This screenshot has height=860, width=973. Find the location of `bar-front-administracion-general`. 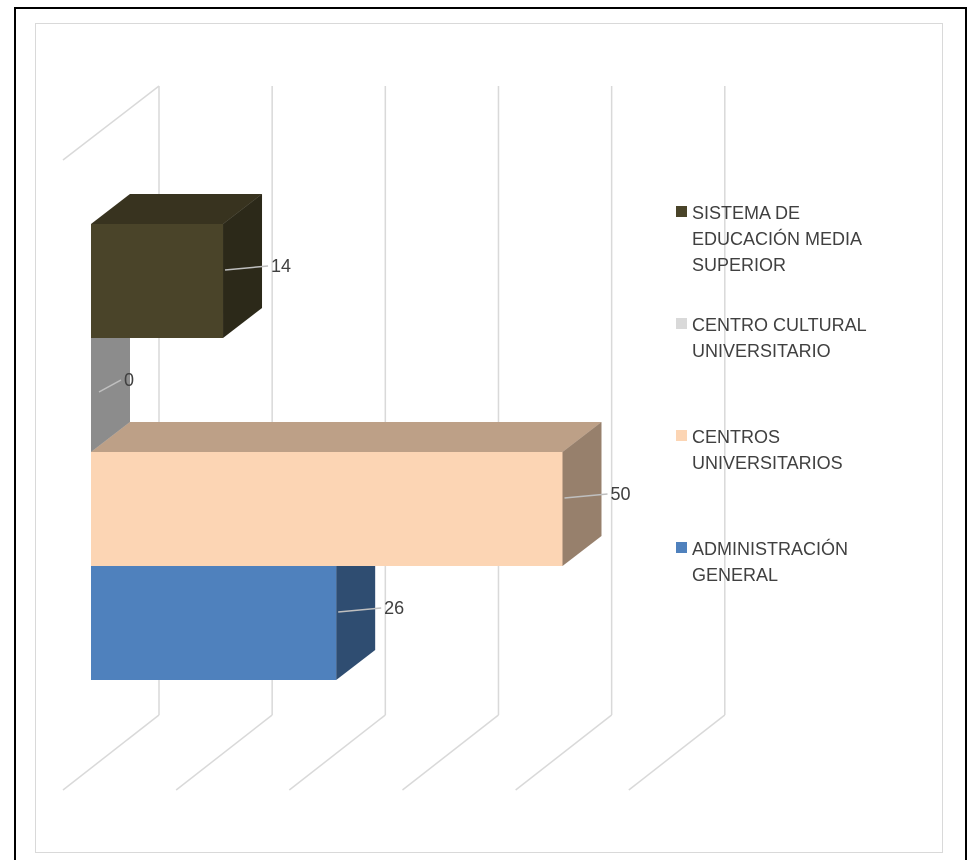

bar-front-administracion-general is located at coordinates (214, 623).